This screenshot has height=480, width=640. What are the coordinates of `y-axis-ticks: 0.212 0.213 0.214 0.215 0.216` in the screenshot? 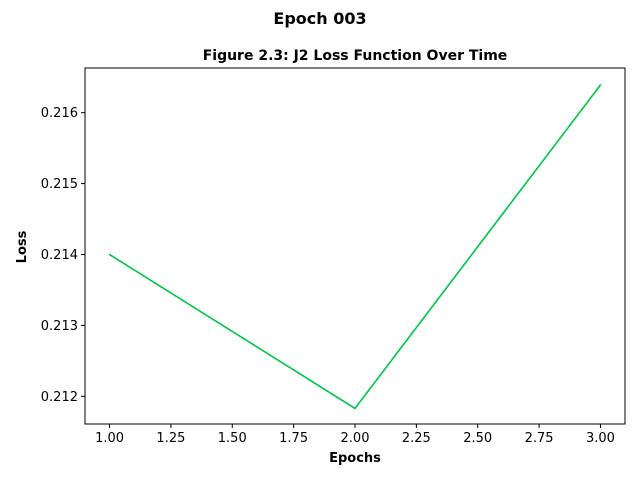 It's located at (63, 255).